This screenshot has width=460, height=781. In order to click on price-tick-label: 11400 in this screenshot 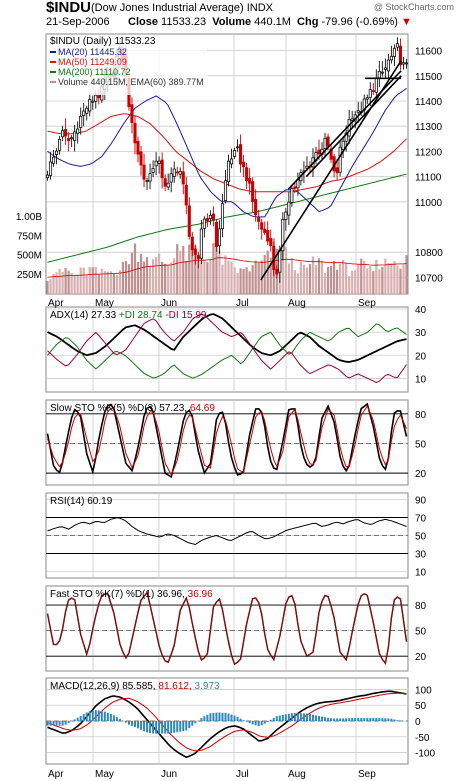, I will do `click(429, 102)`.